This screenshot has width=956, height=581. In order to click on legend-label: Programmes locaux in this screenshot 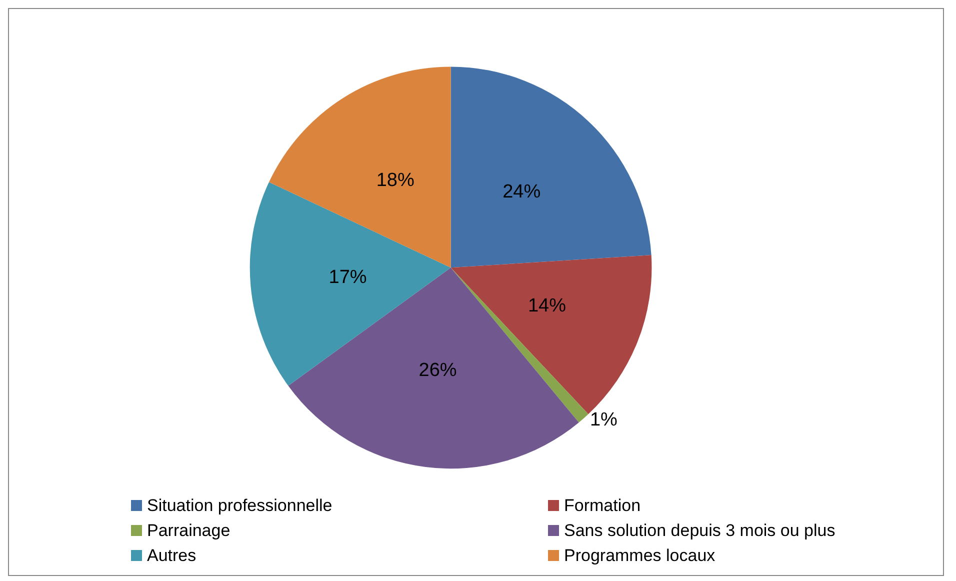, I will do `click(640, 555)`.